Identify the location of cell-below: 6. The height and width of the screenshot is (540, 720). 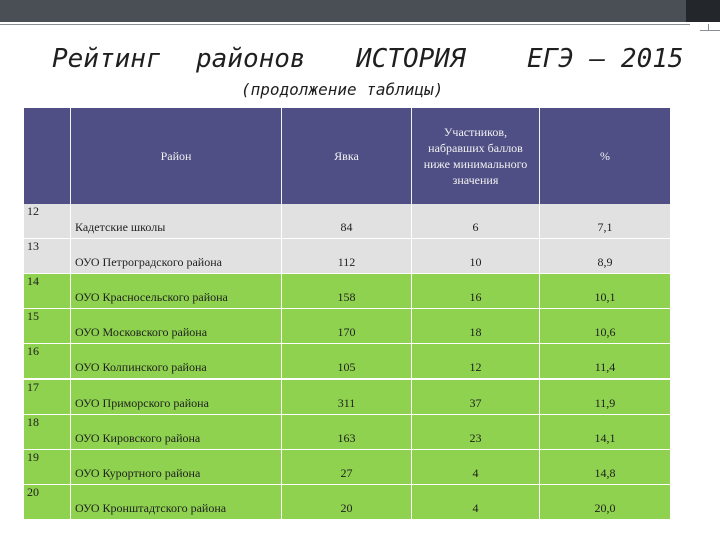
(475, 227).